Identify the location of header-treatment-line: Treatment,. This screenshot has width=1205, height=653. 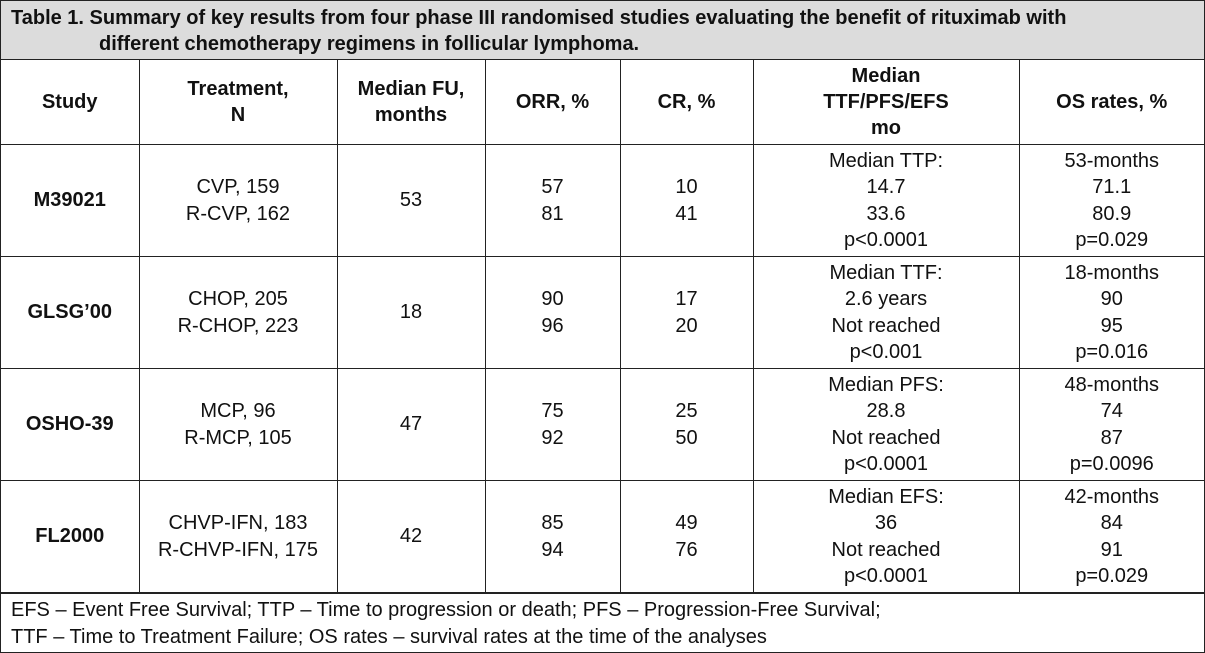
(238, 89).